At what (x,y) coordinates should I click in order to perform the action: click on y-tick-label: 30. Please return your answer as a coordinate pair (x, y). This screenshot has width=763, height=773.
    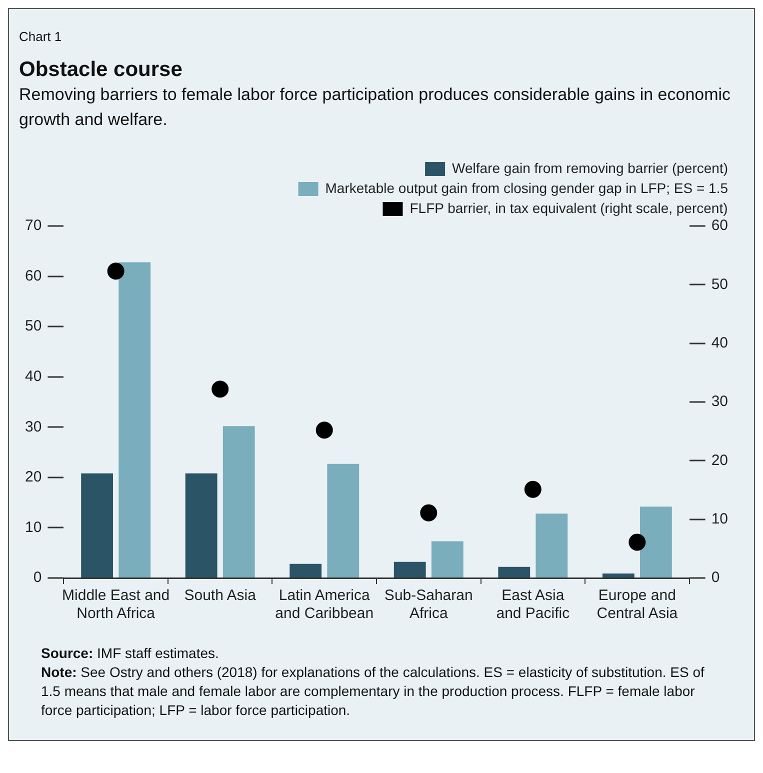
    Looking at the image, I should click on (33, 427).